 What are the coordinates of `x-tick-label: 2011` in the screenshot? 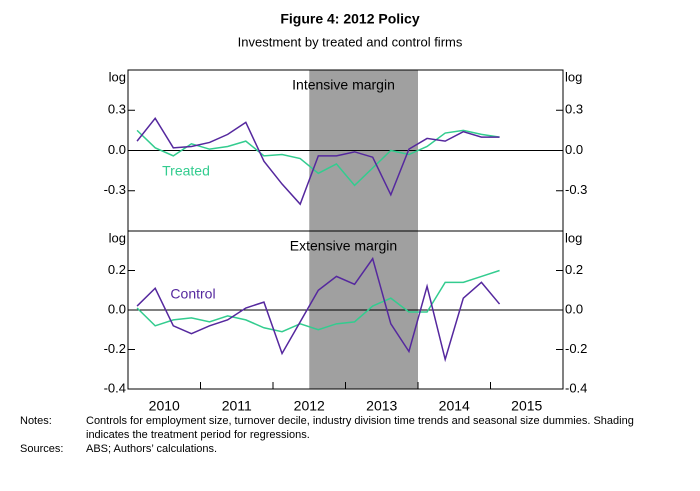 It's located at (237, 406).